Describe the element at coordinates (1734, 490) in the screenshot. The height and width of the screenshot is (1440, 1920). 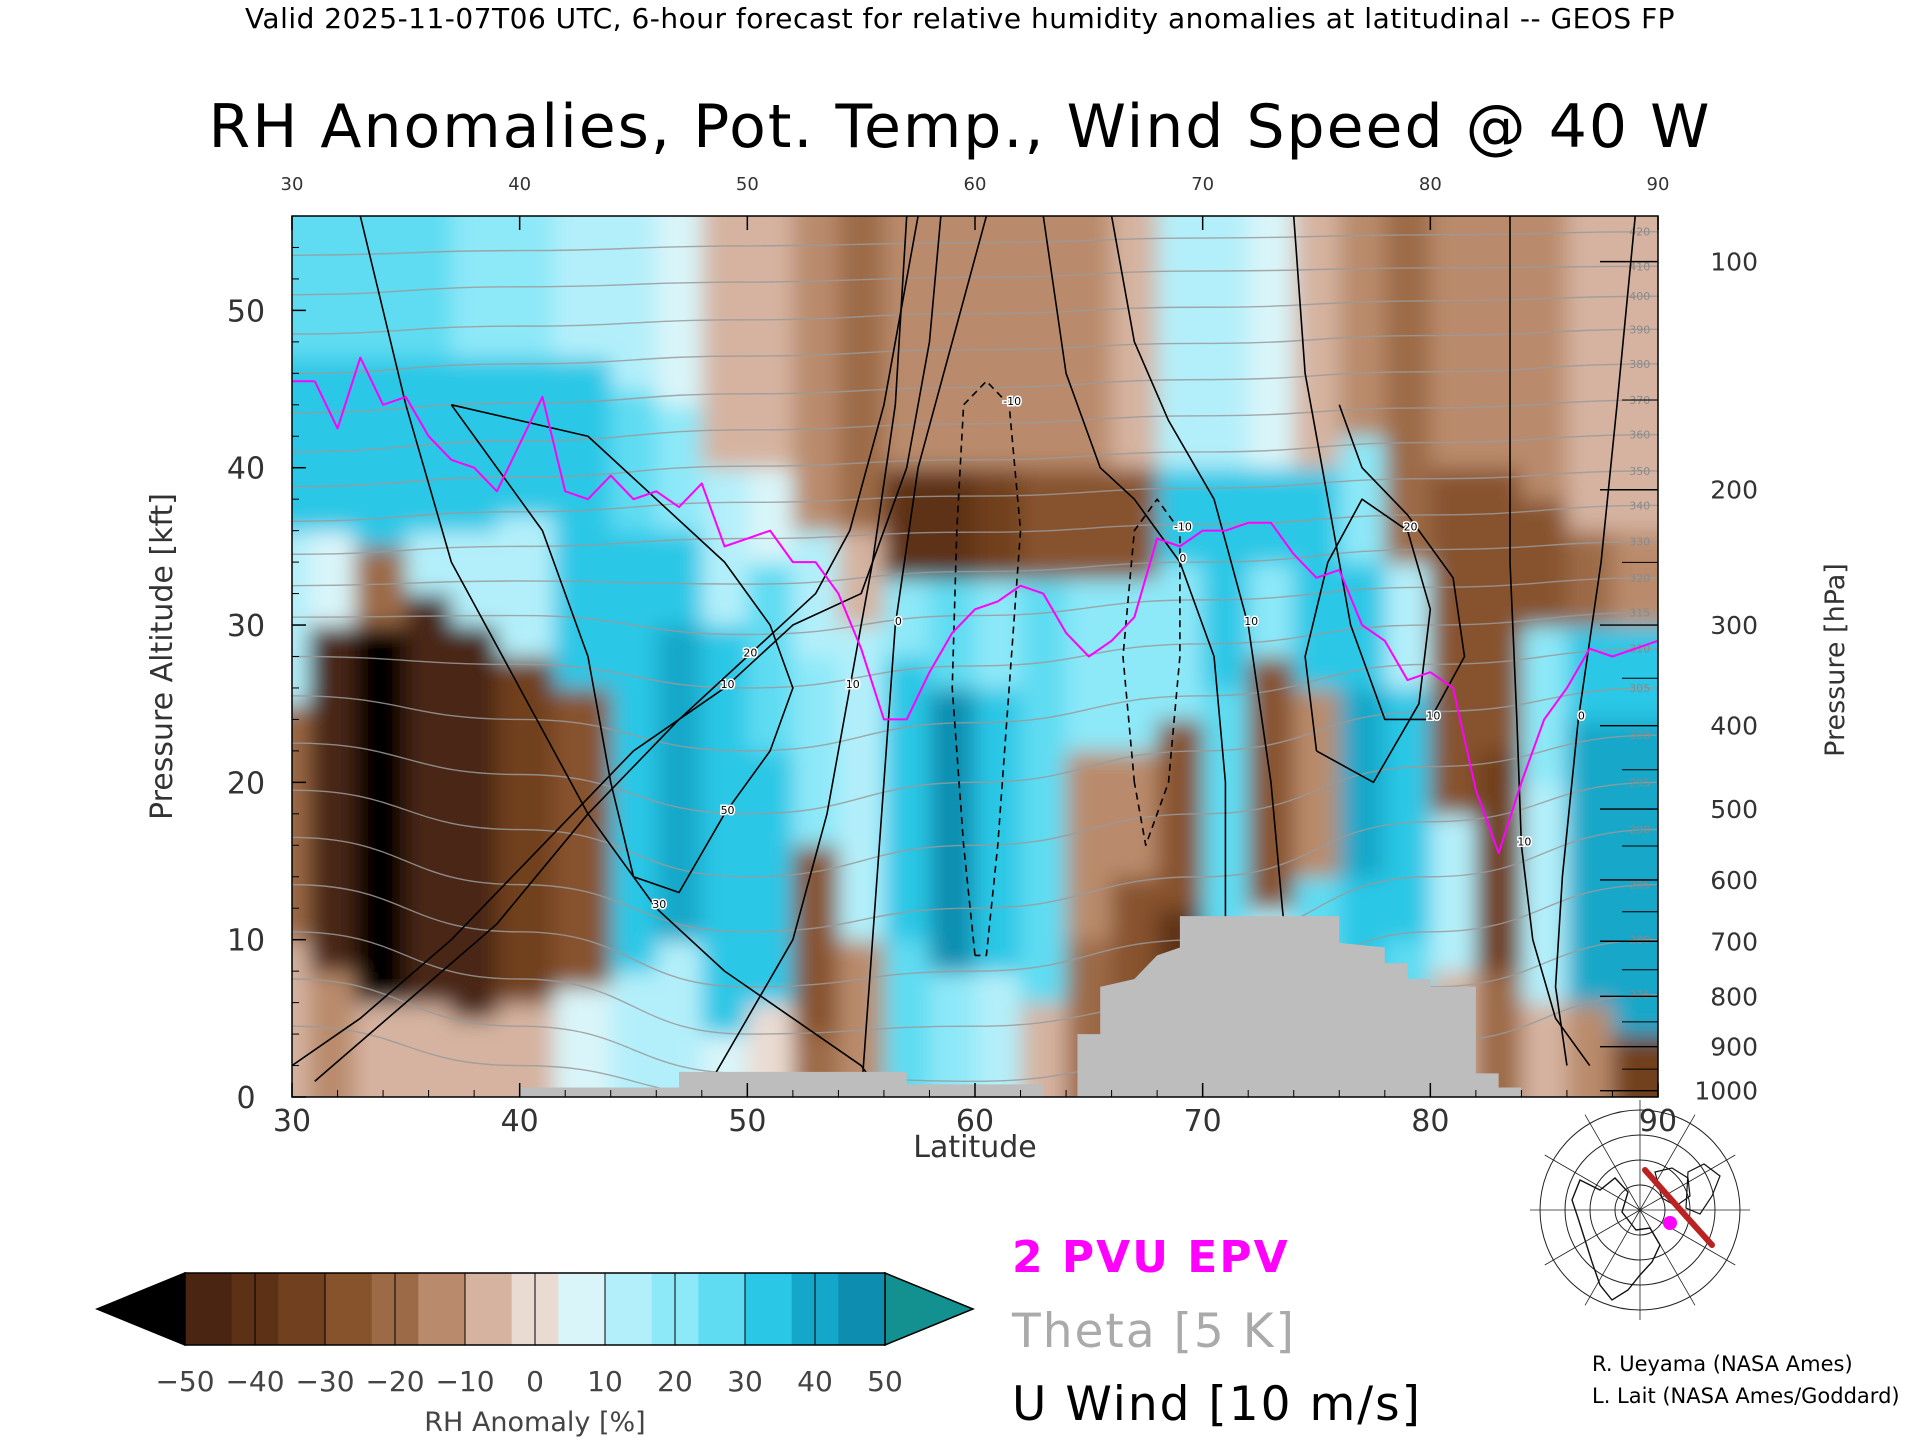
I see `pressure-tick-label: 200` at that location.